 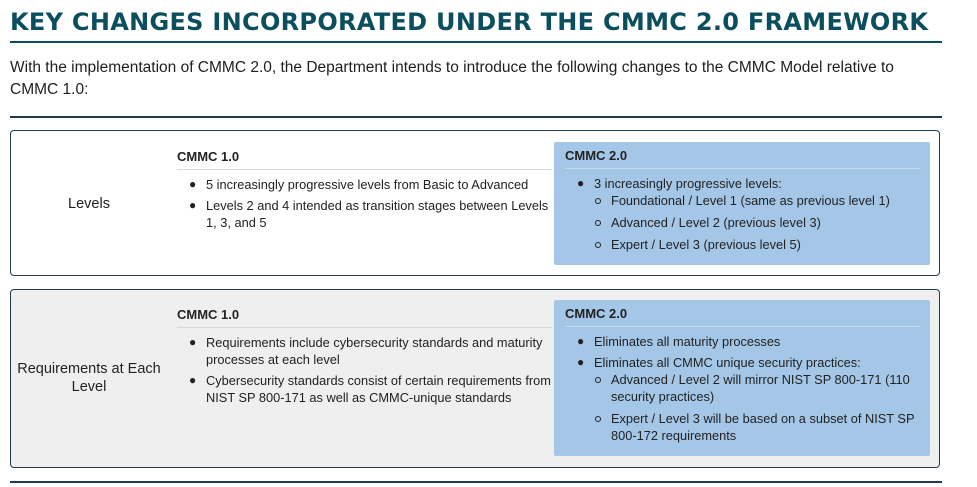 I want to click on sub-list-item-text: Advanced / Level 2 (previous level 3), so click(x=716, y=222).